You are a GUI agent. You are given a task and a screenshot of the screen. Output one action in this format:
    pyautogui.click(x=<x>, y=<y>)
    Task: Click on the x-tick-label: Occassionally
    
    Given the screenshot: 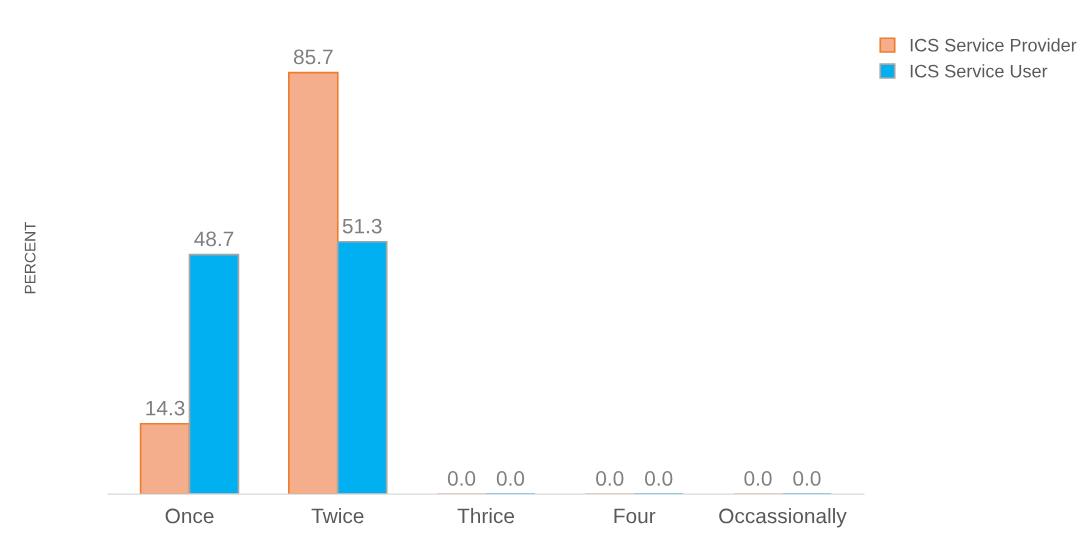 What is the action you would take?
    pyautogui.click(x=783, y=517)
    